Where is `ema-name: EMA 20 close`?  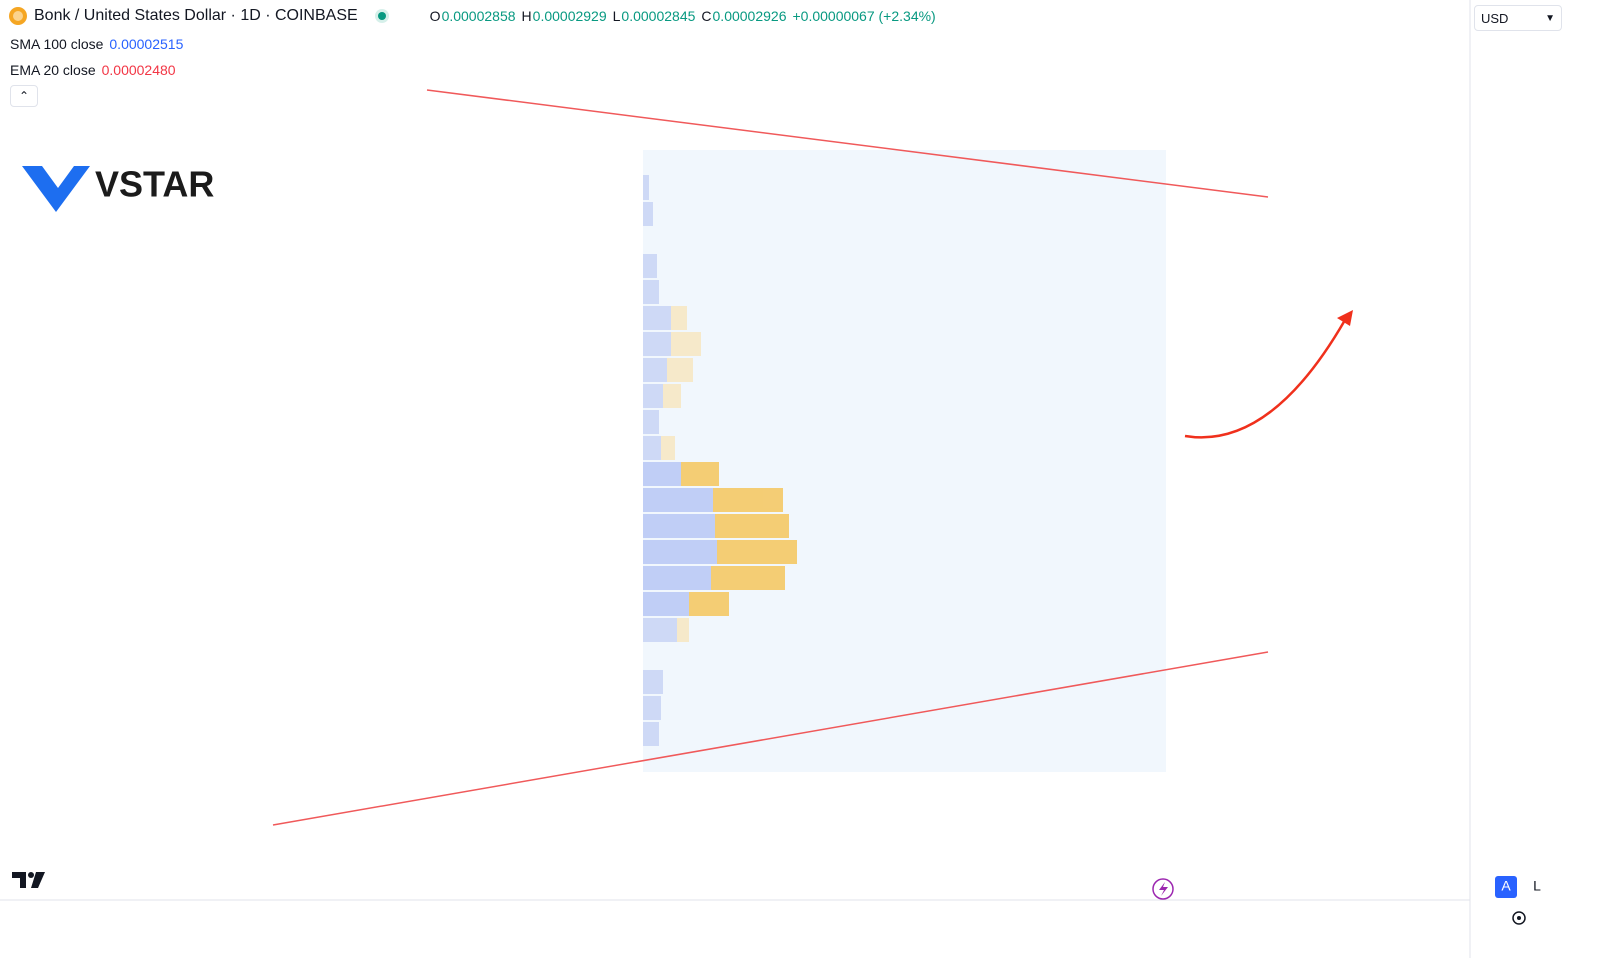 ema-name: EMA 20 close is located at coordinates (53, 70).